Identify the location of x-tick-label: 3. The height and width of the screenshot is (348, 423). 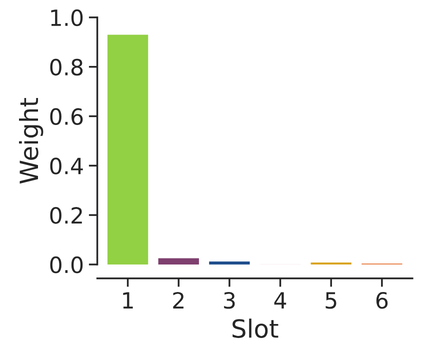
(229, 300).